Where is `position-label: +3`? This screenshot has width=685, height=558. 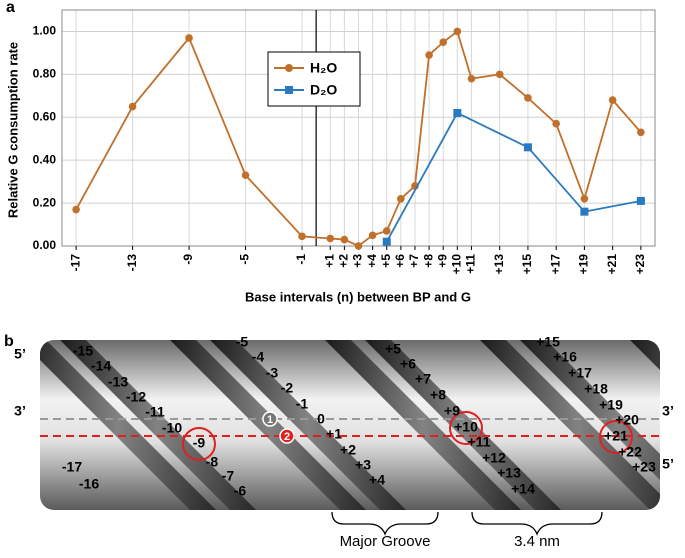 position-label: +3 is located at coordinates (363, 465).